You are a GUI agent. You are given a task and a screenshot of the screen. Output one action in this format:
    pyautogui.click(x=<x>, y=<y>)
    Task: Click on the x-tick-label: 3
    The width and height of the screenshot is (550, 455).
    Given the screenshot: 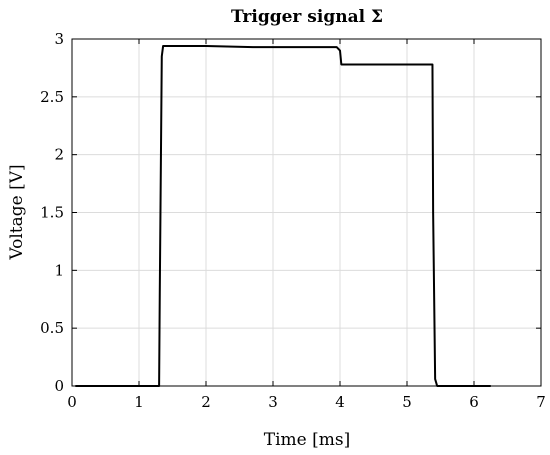 What is the action you would take?
    pyautogui.click(x=273, y=402)
    